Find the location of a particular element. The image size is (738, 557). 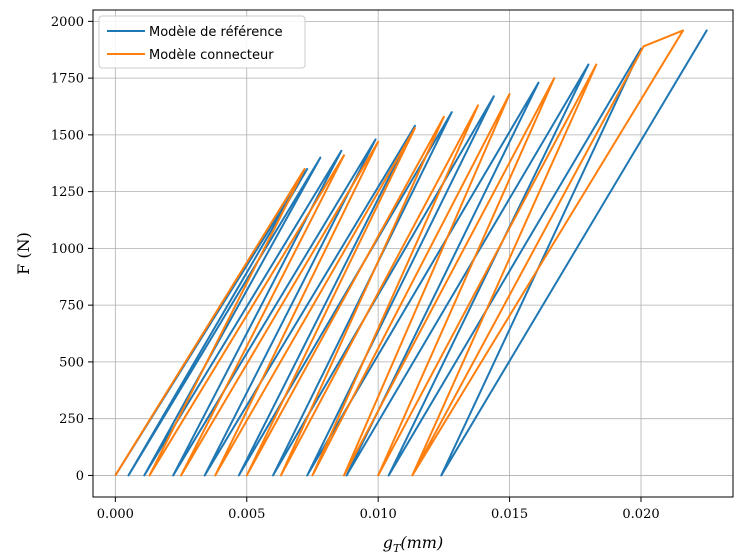

y-tick-label: 1500 is located at coordinates (67, 135).